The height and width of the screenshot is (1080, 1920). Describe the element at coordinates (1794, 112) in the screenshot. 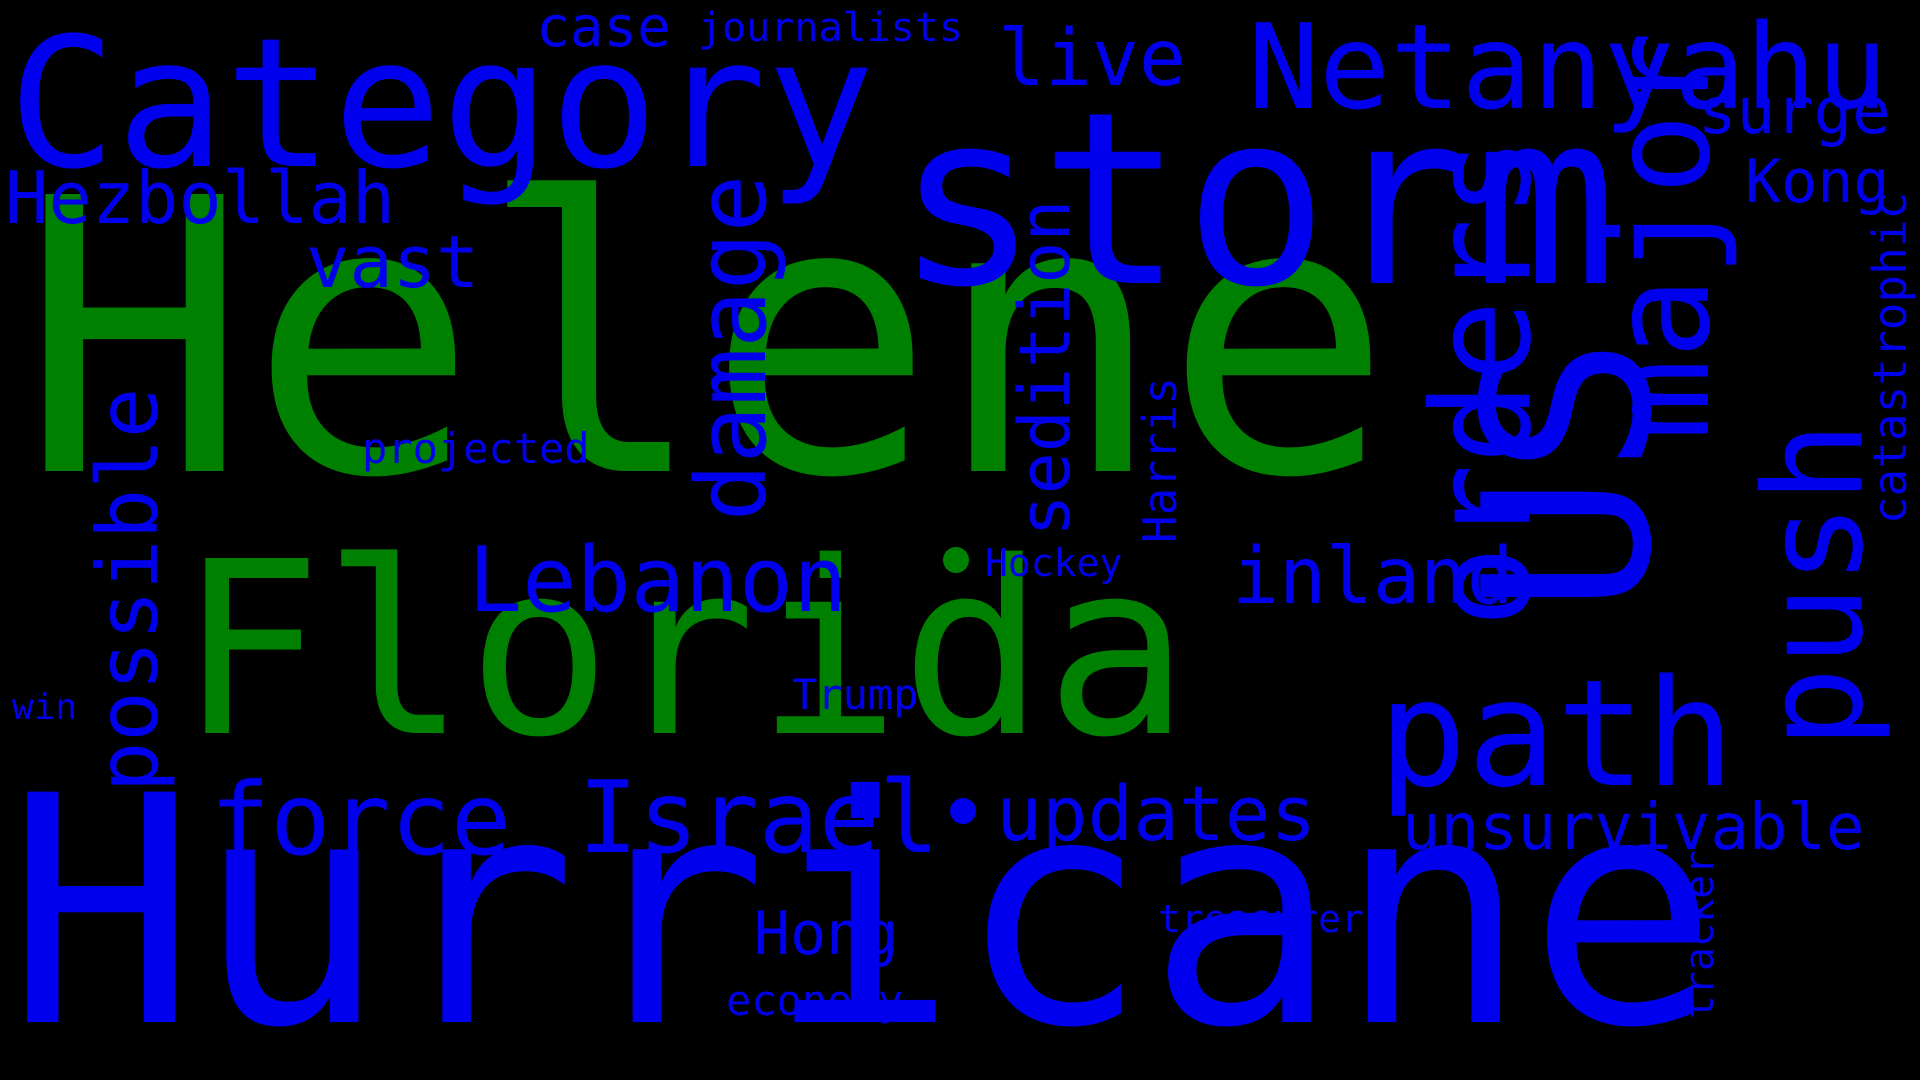

I see `word-surge: surge` at that location.